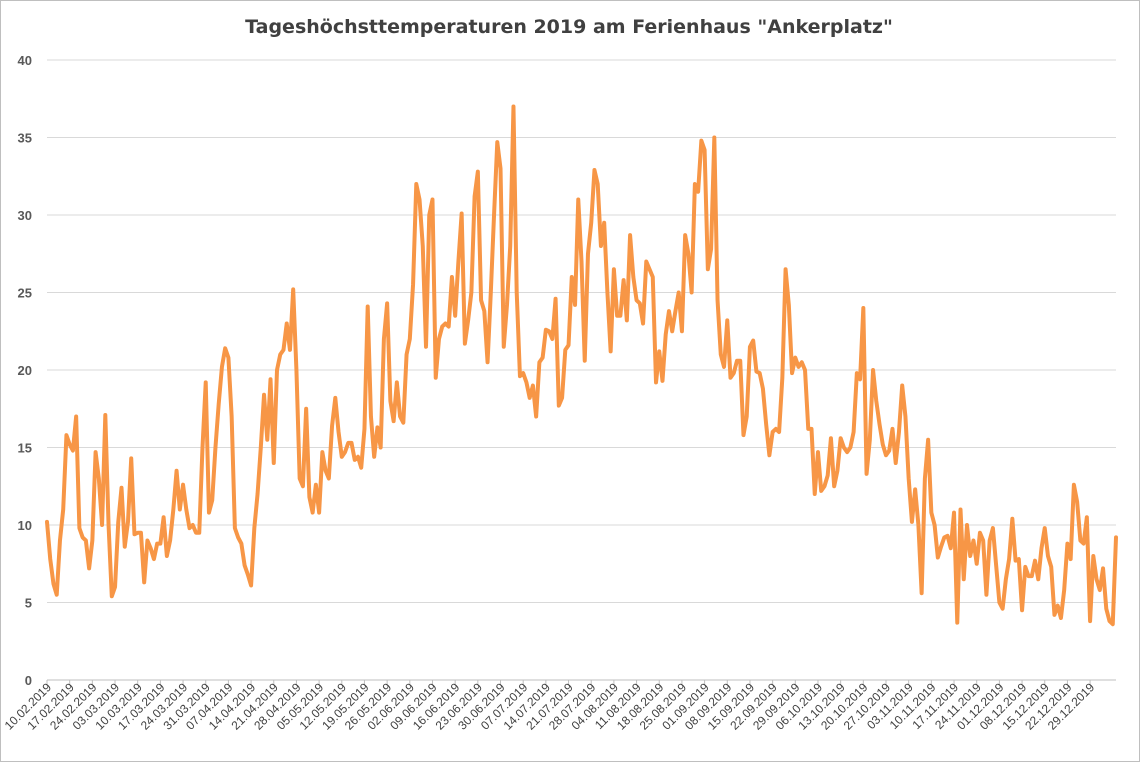 The image size is (1140, 762). What do you see at coordinates (25, 215) in the screenshot?
I see `y-tick-label: 30` at bounding box center [25, 215].